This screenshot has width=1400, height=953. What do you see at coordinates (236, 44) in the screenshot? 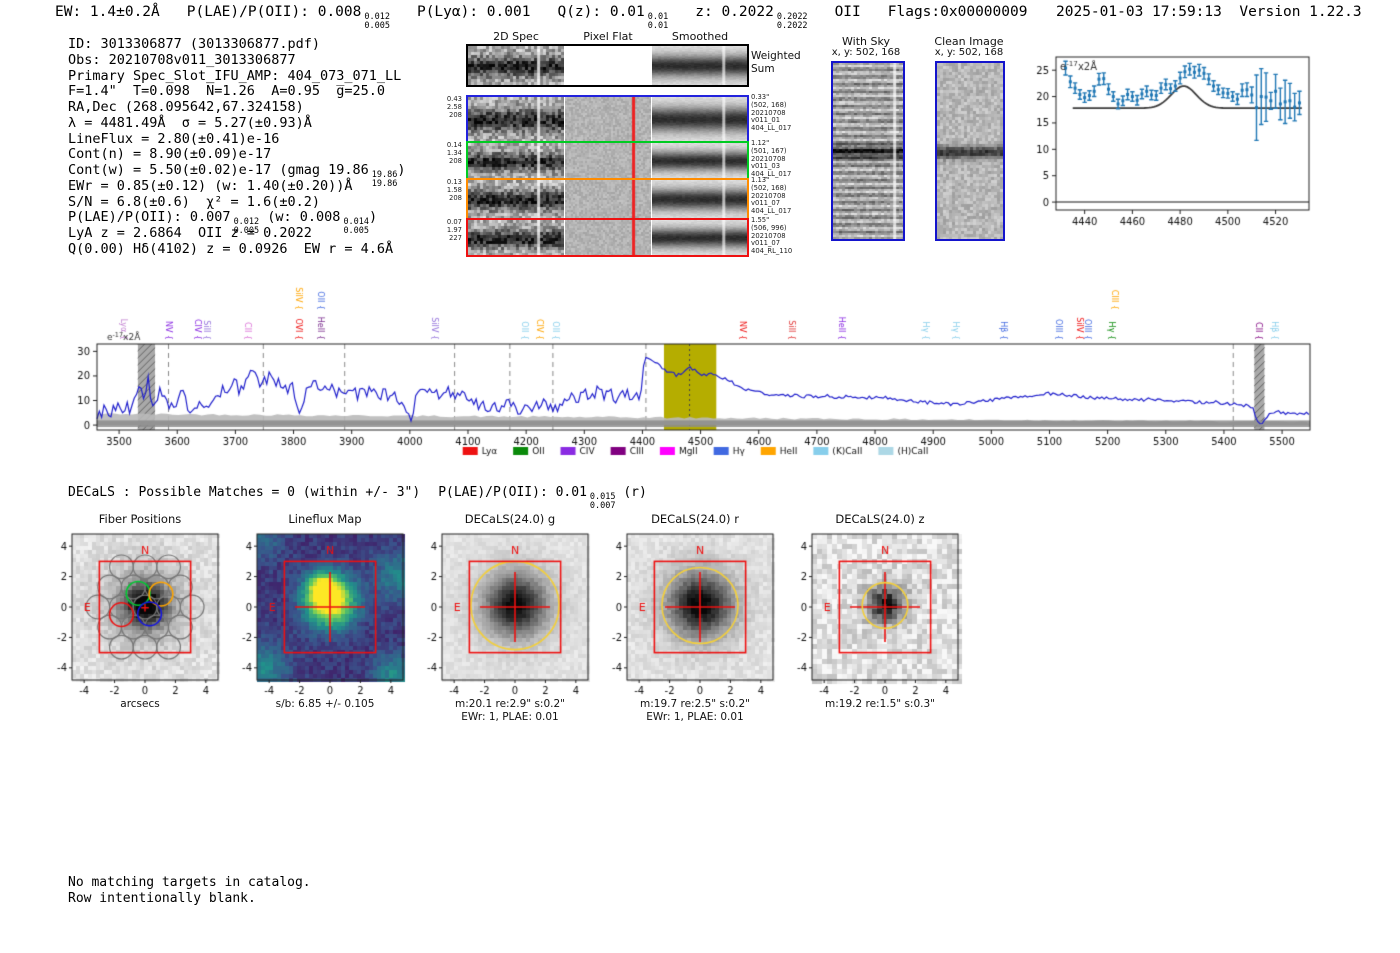
I see `info-line: ID: 3013306877 (3013306877.pdf)` at bounding box center [236, 44].